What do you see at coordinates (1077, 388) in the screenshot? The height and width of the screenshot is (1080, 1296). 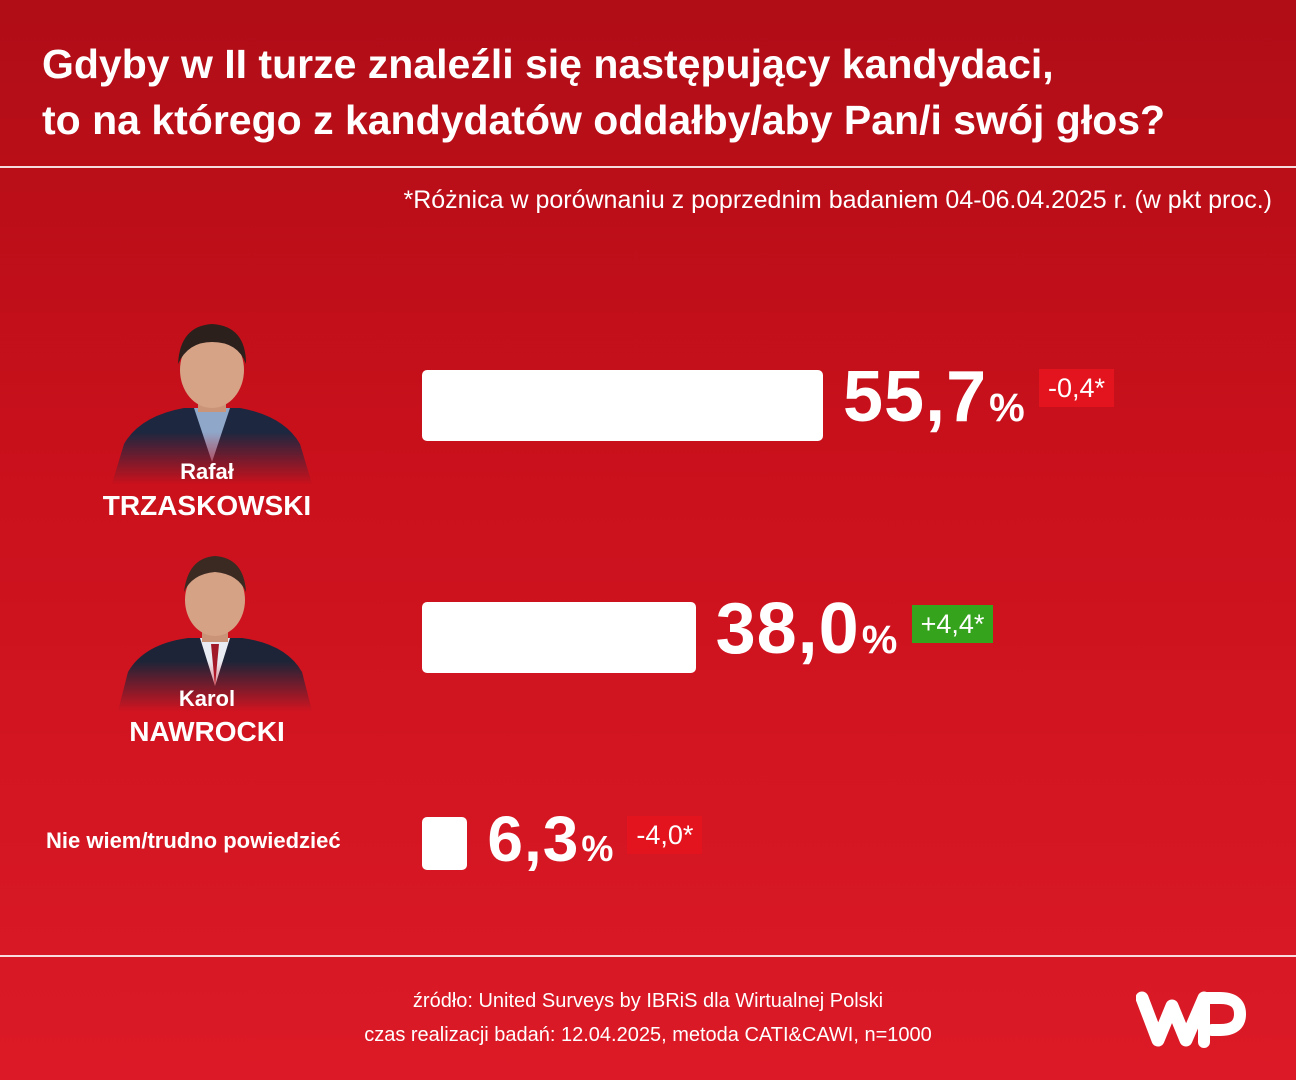 I see `change-badge-trzaskowski: -0,4*` at bounding box center [1077, 388].